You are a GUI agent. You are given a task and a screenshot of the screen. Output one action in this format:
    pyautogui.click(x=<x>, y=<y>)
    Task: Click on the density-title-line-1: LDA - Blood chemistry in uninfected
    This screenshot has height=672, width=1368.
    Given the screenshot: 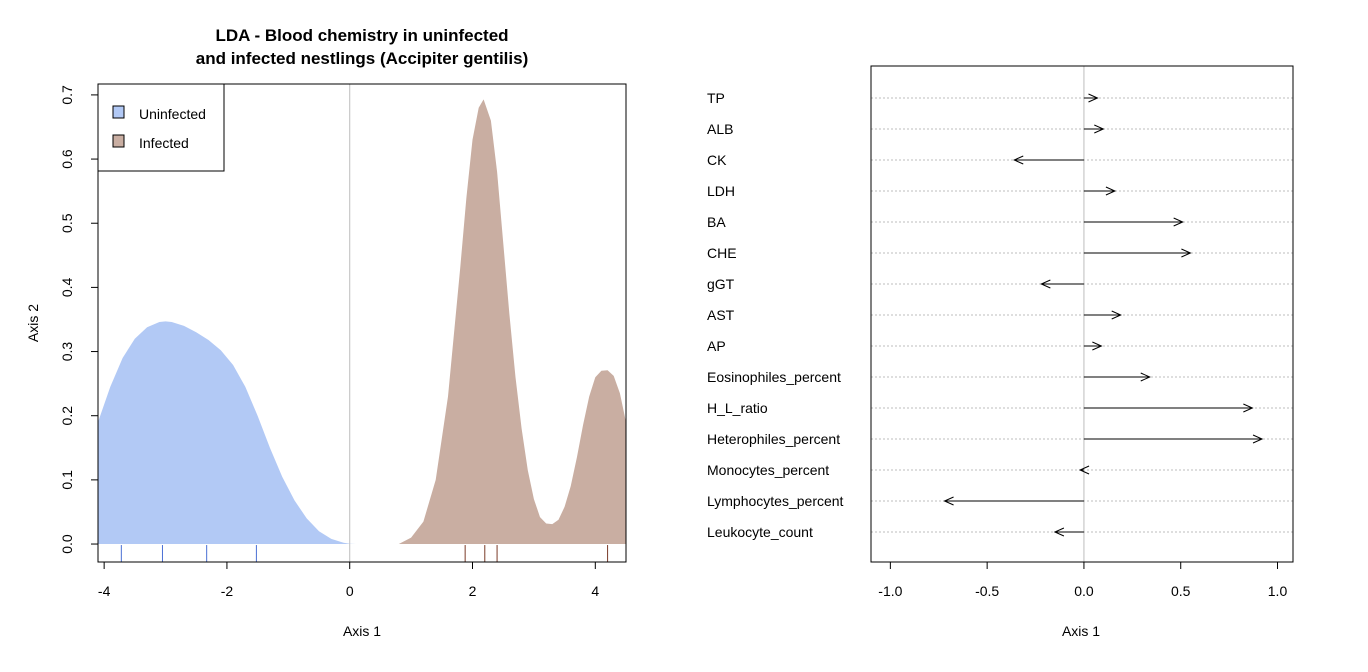 What is the action you would take?
    pyautogui.click(x=361, y=35)
    